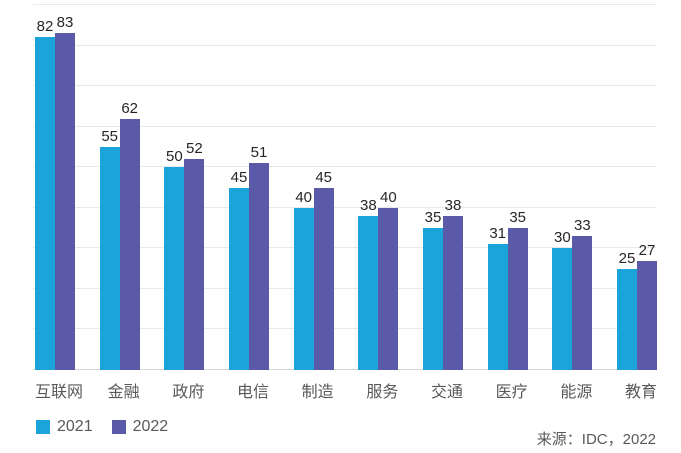  Describe the element at coordinates (194, 149) in the screenshot. I see `bar-value-label: 52` at that location.